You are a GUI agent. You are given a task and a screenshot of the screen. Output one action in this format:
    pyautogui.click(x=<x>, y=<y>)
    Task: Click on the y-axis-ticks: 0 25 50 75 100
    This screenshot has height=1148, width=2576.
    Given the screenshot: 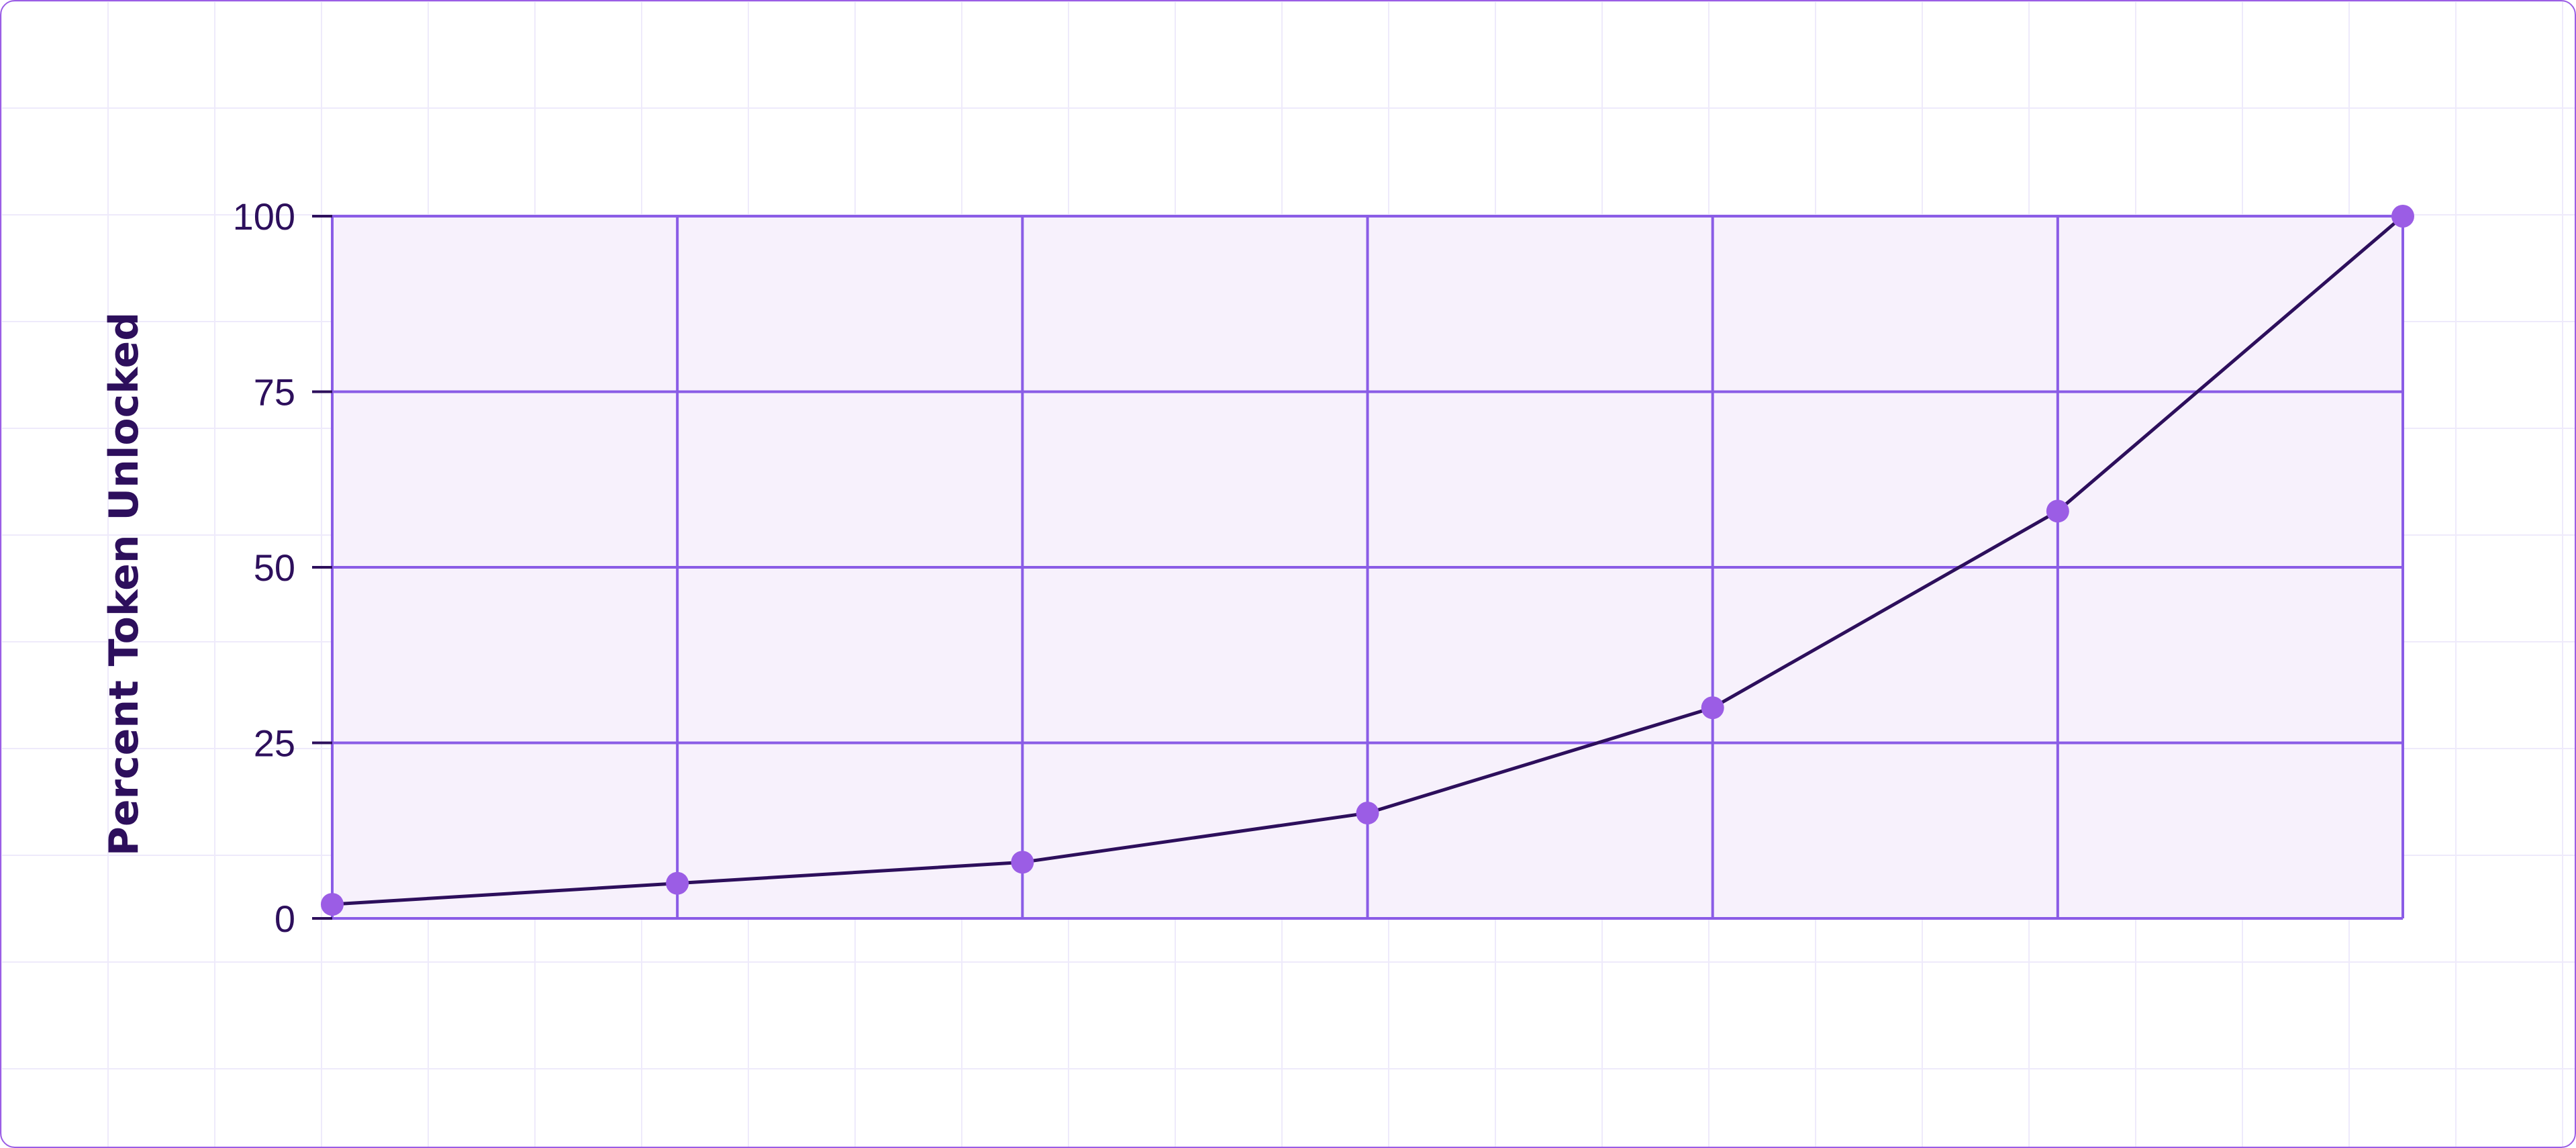 What is the action you would take?
    pyautogui.click(x=282, y=568)
    